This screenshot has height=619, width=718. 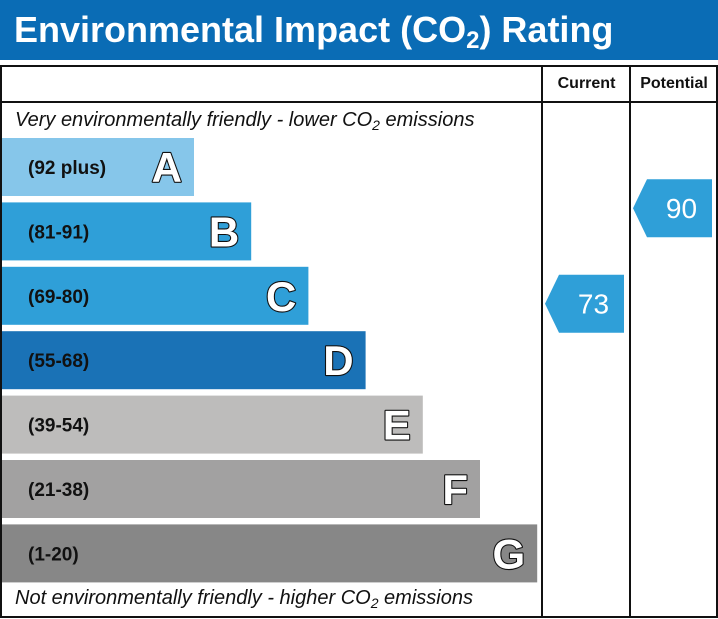 I want to click on current-rating-arrow, so click(x=584, y=303).